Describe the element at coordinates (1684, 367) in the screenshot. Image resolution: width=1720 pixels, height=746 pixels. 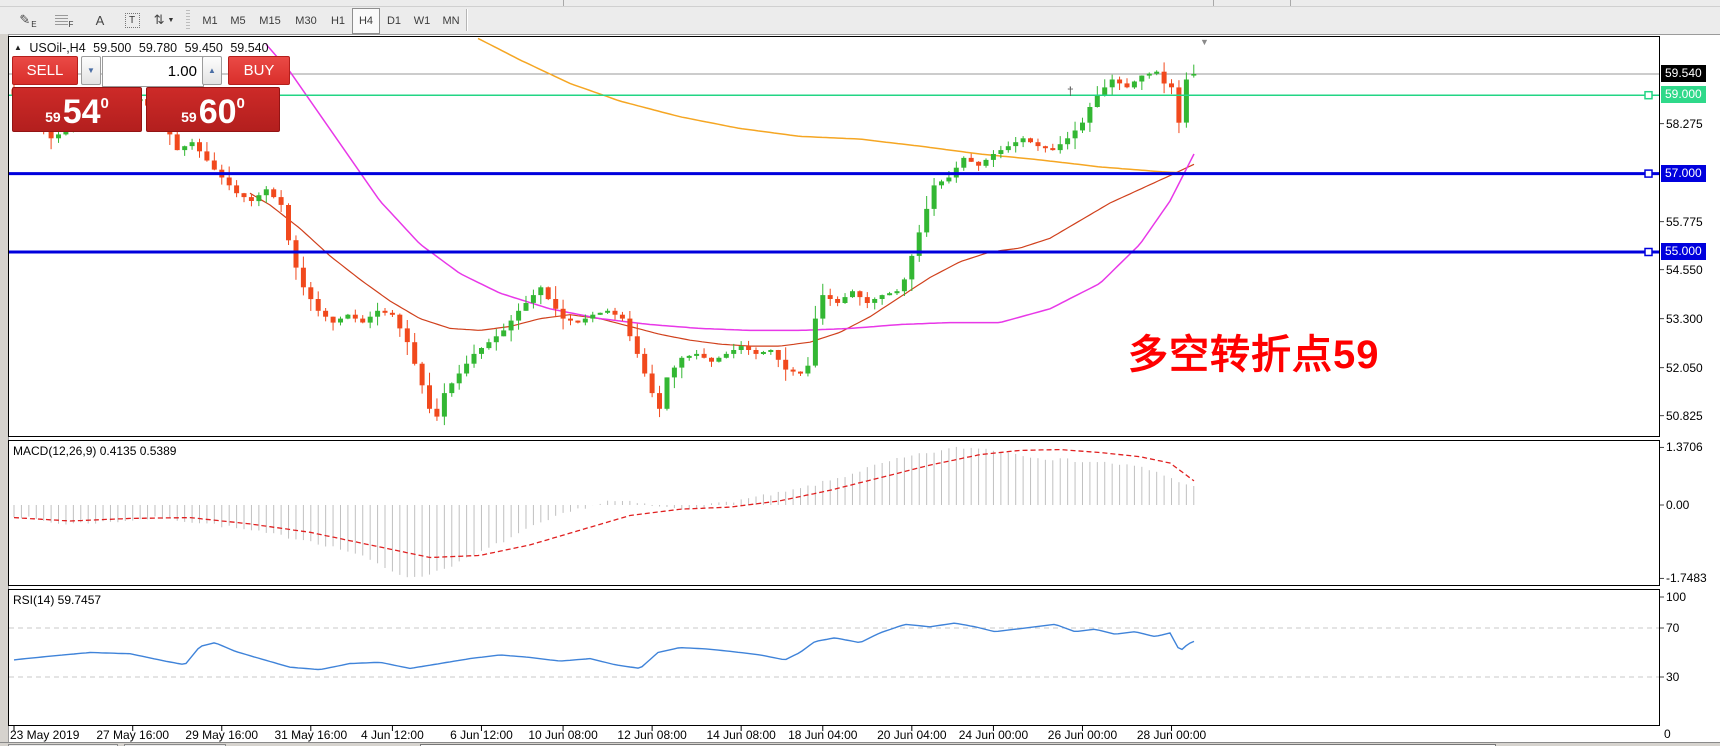
I see `price-axis-label: 52.050` at that location.